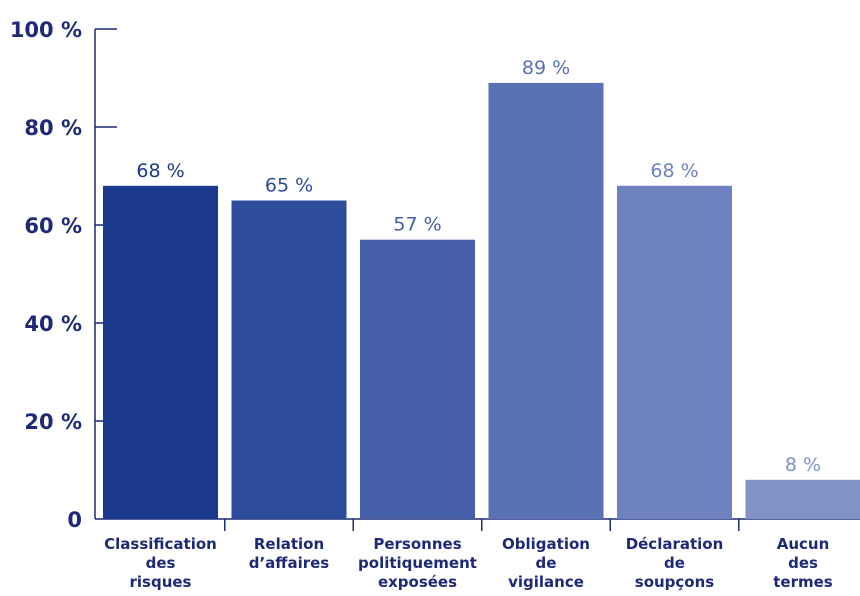 The width and height of the screenshot is (860, 596). I want to click on y-tick-label: 60 %, so click(53, 226).